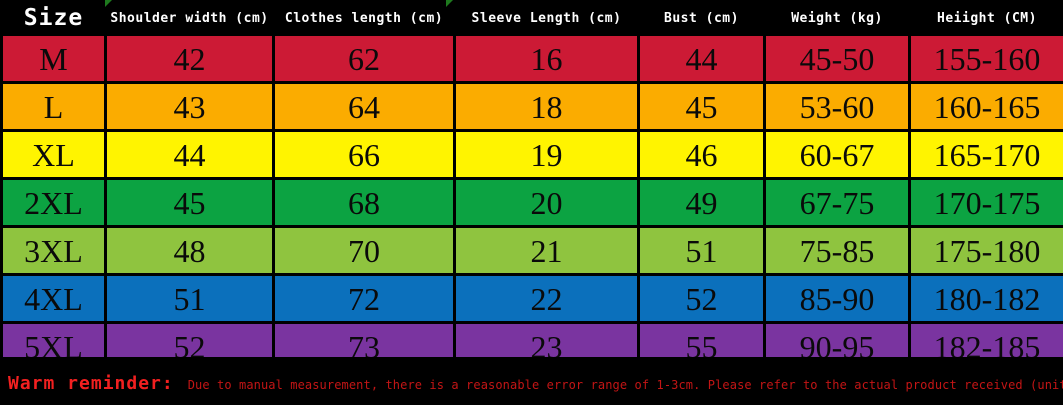  Describe the element at coordinates (985, 18) in the screenshot. I see `column-header-height: Heiight (CM)` at that location.